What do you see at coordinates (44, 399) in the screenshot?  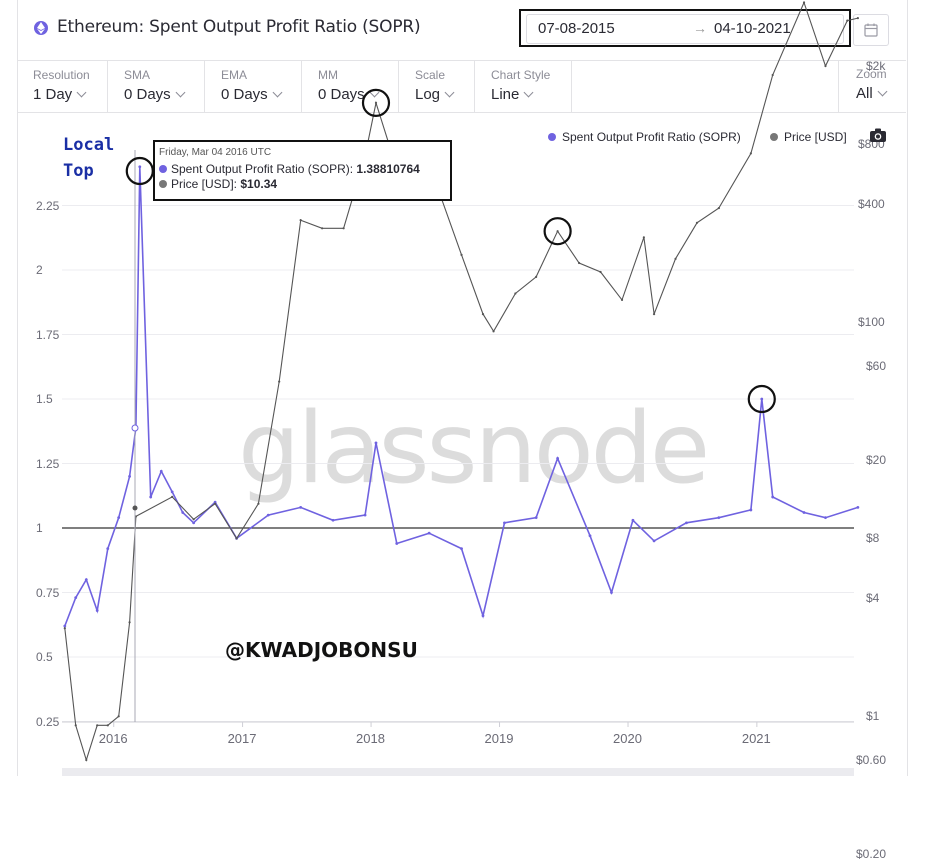 I see `left-axis-tick-label: 1.5` at bounding box center [44, 399].